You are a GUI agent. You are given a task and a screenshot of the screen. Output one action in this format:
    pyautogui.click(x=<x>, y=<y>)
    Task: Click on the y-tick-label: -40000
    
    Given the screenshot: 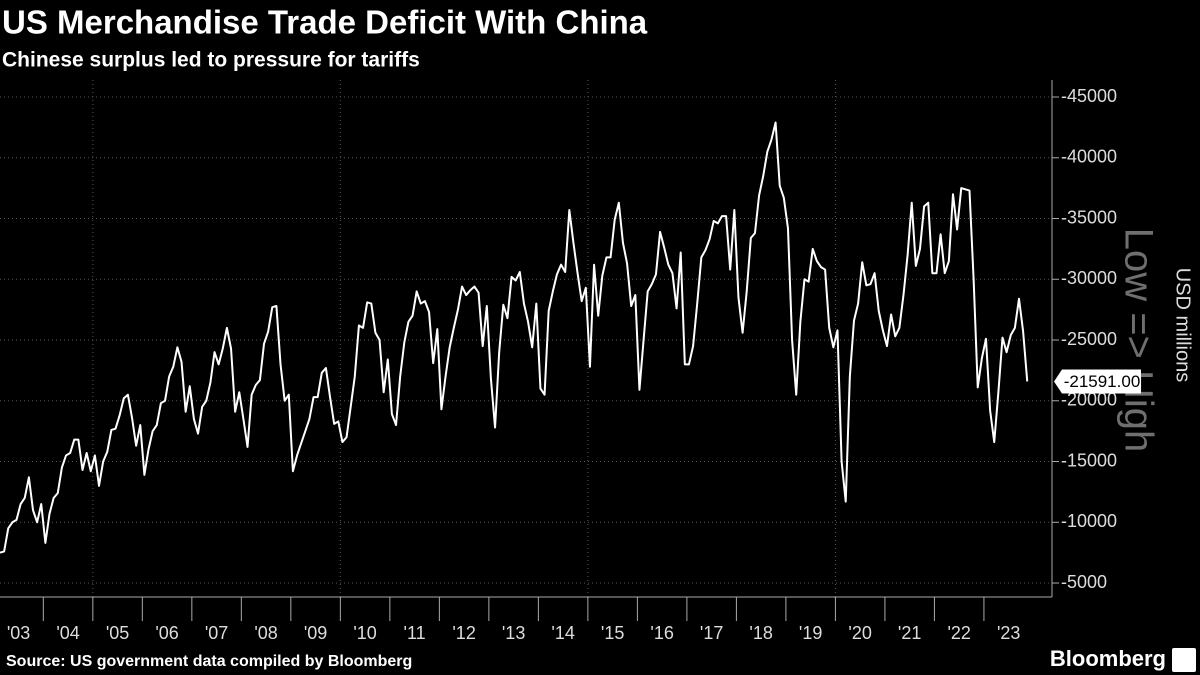 What is the action you would take?
    pyautogui.click(x=1089, y=157)
    